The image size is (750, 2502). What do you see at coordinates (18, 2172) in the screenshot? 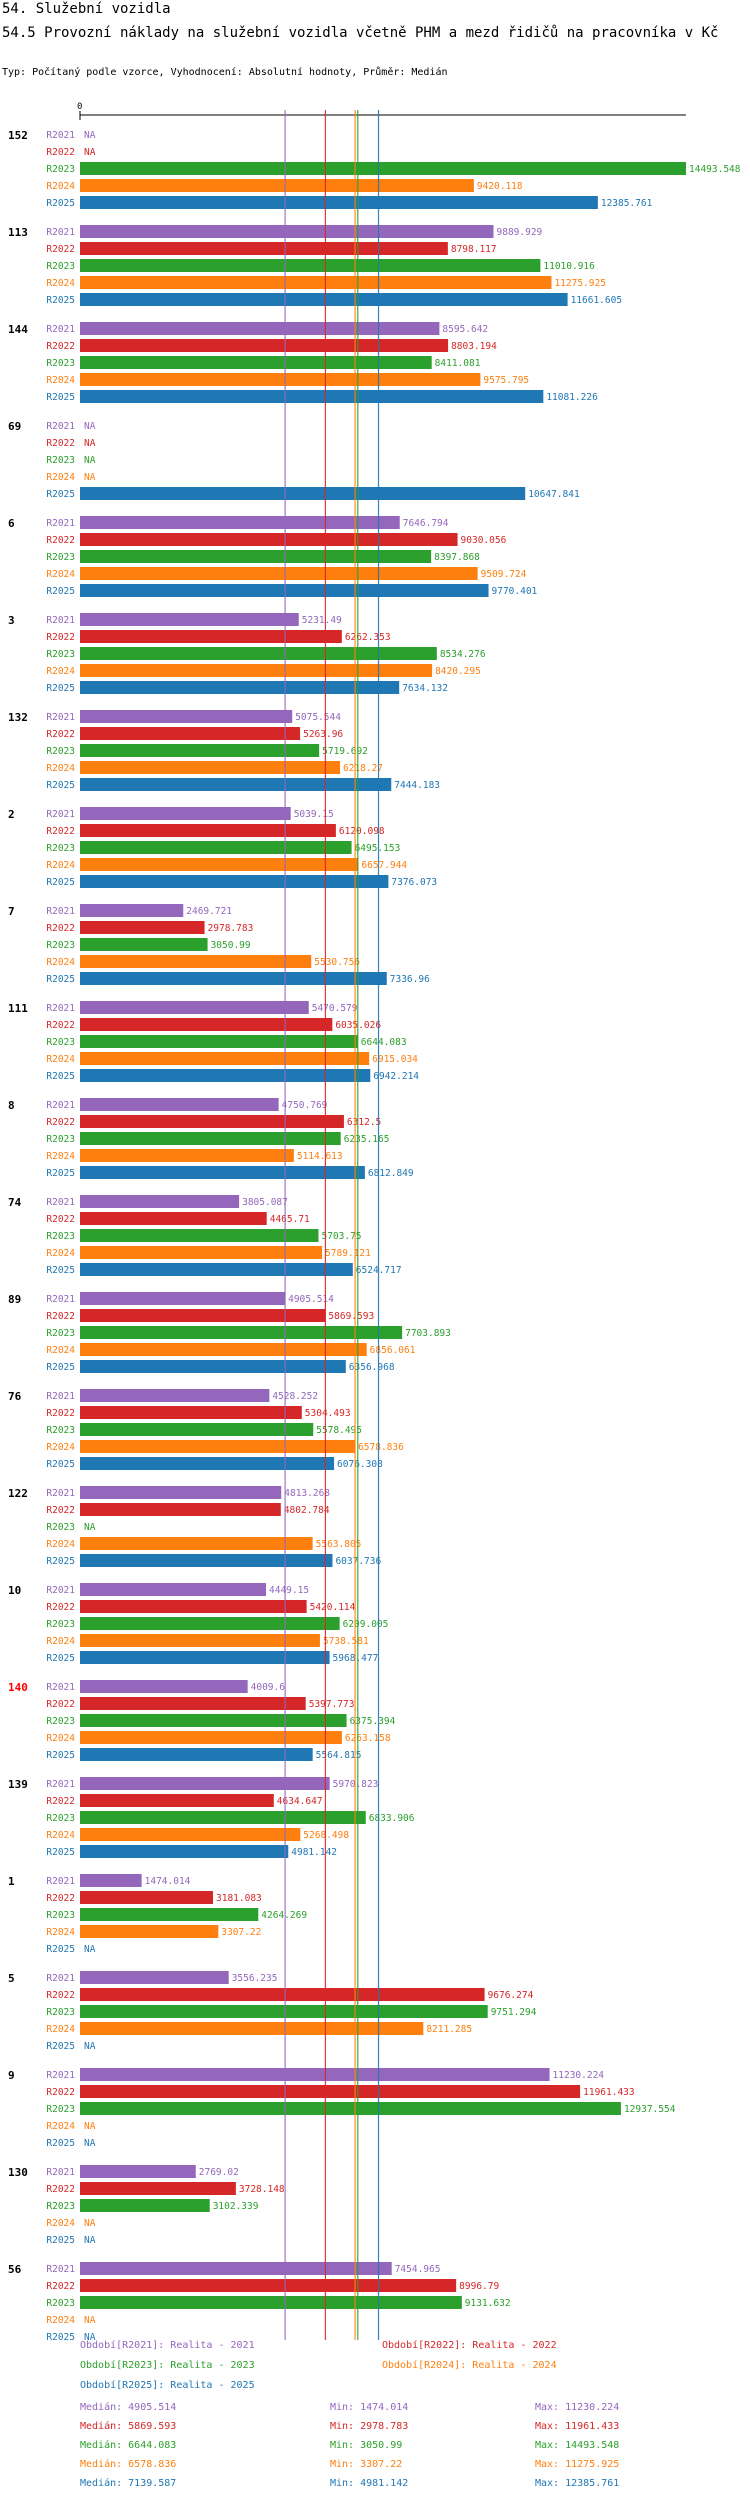
I see `category-label-130: 130` at bounding box center [18, 2172].